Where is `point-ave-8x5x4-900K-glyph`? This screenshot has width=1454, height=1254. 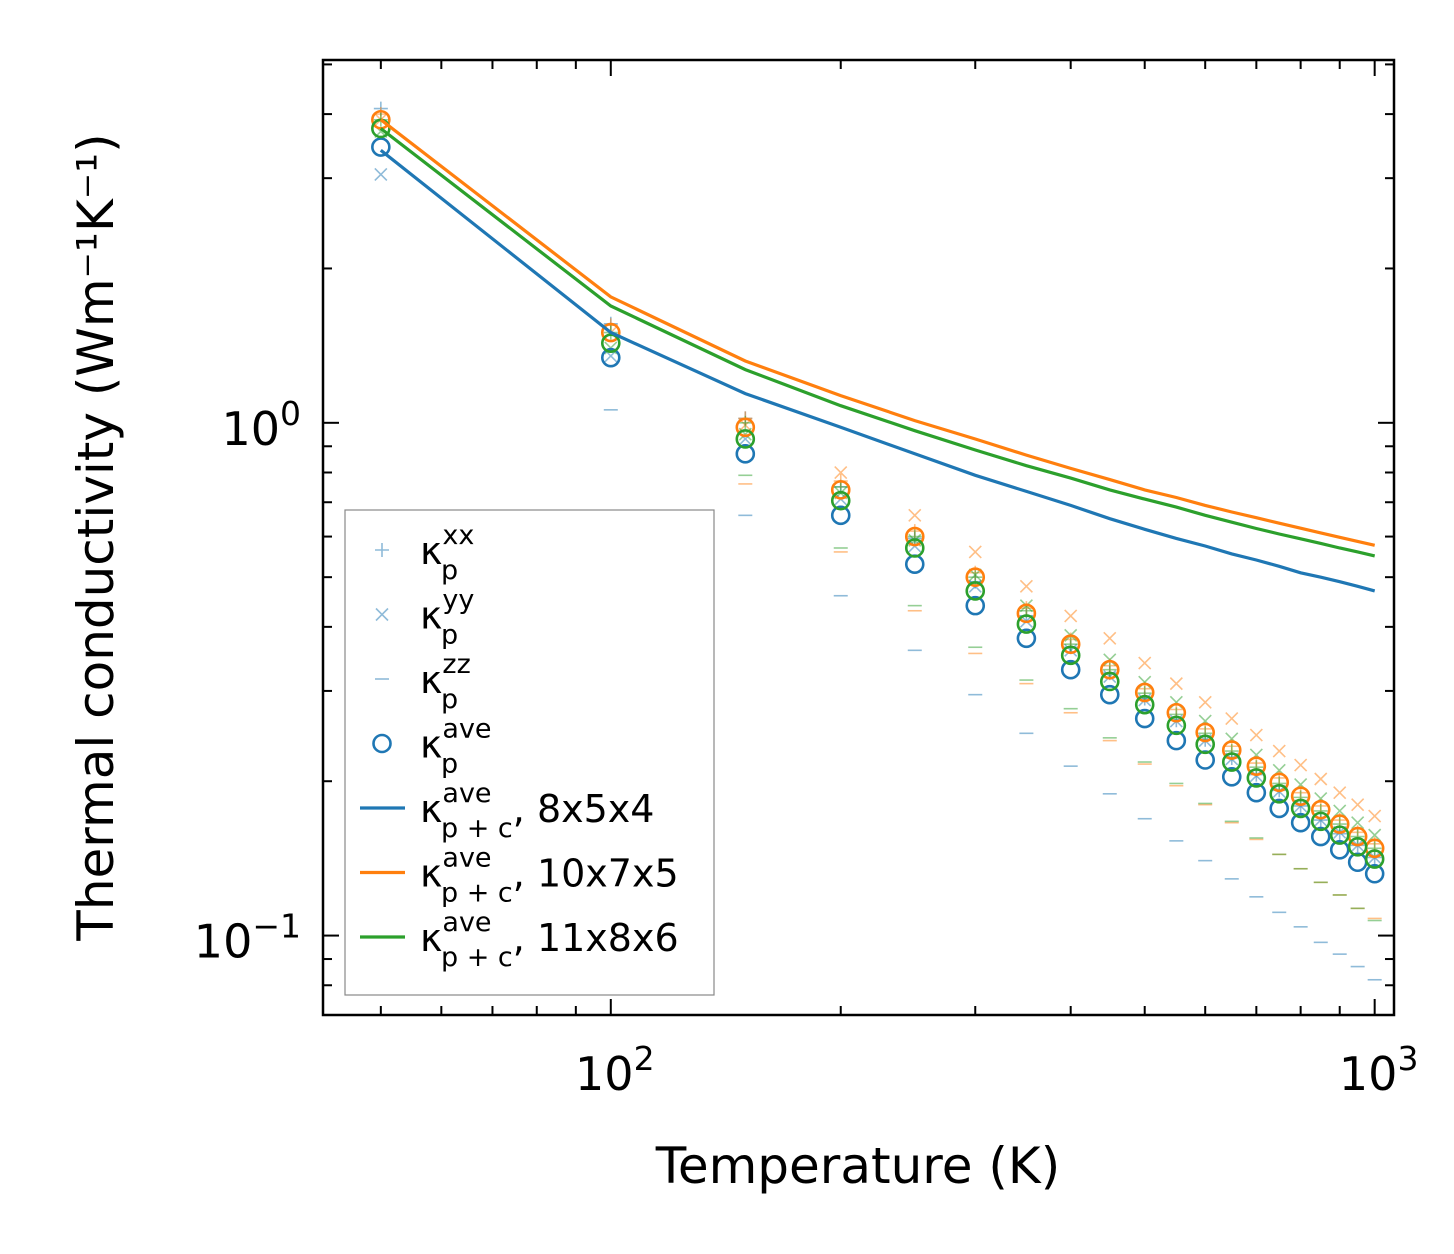 point-ave-8x5x4-900K-glyph is located at coordinates (1339, 849).